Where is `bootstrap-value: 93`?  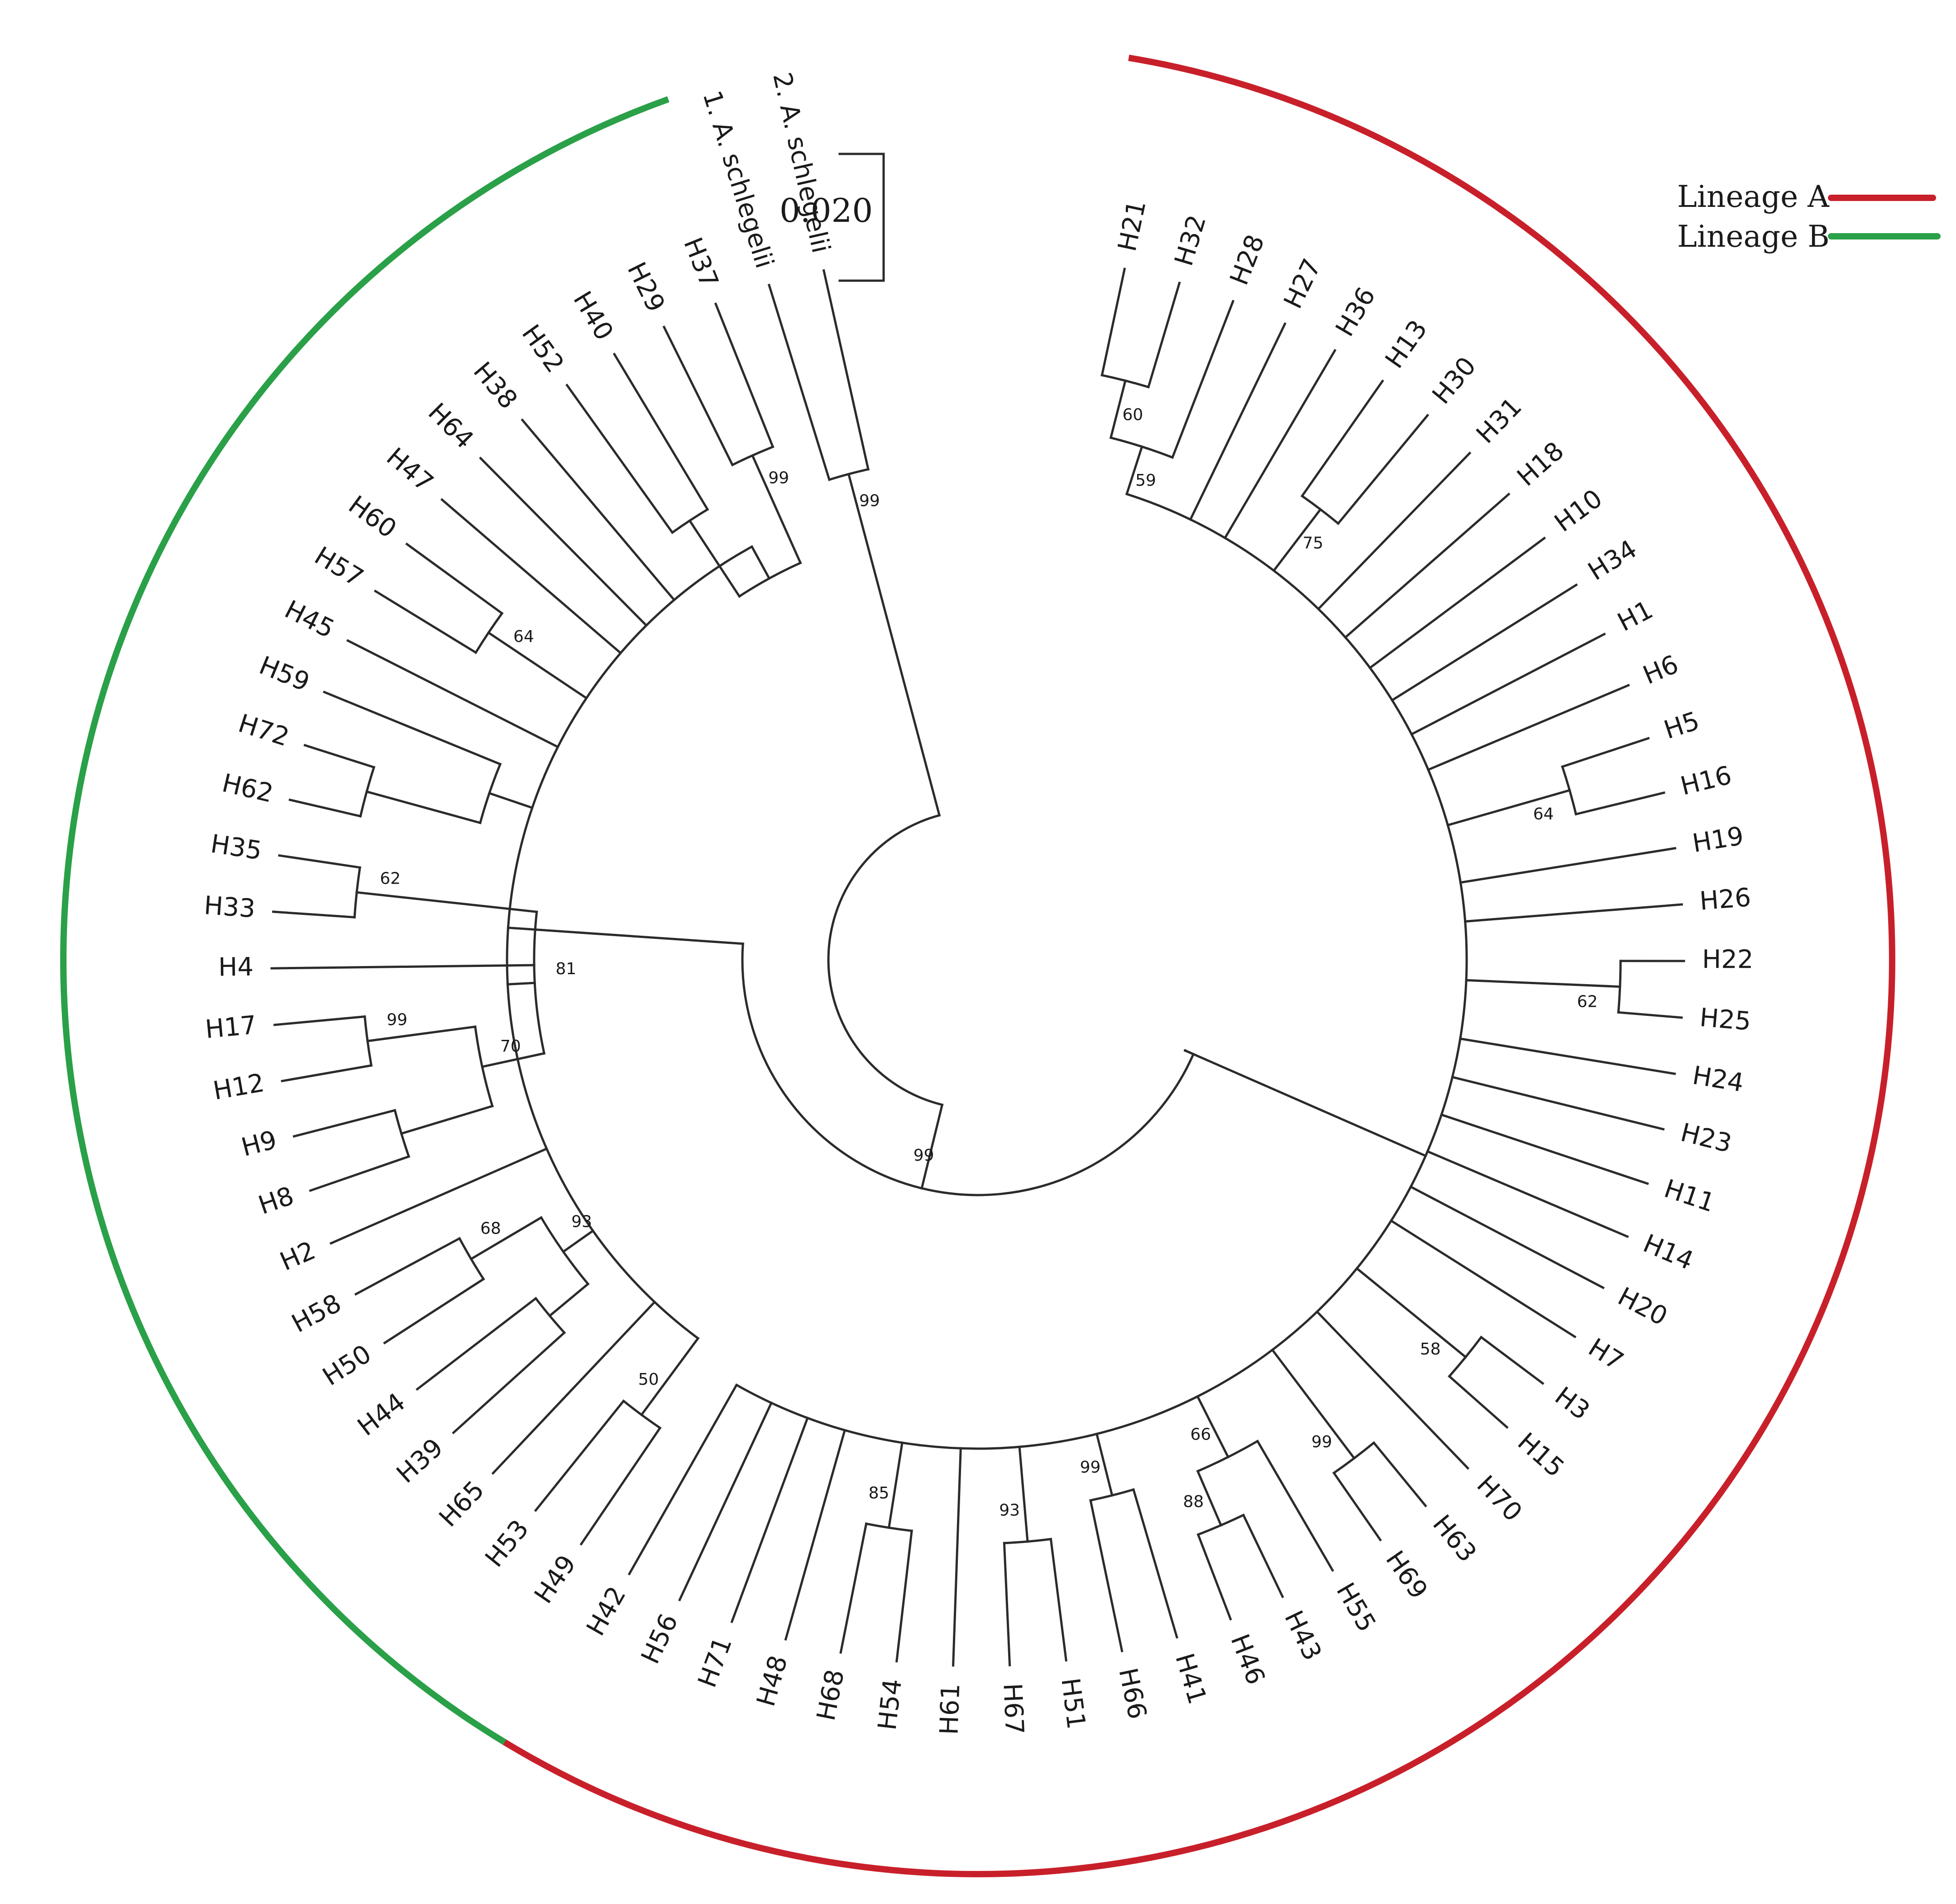
bootstrap-value: 93 is located at coordinates (1009, 1510).